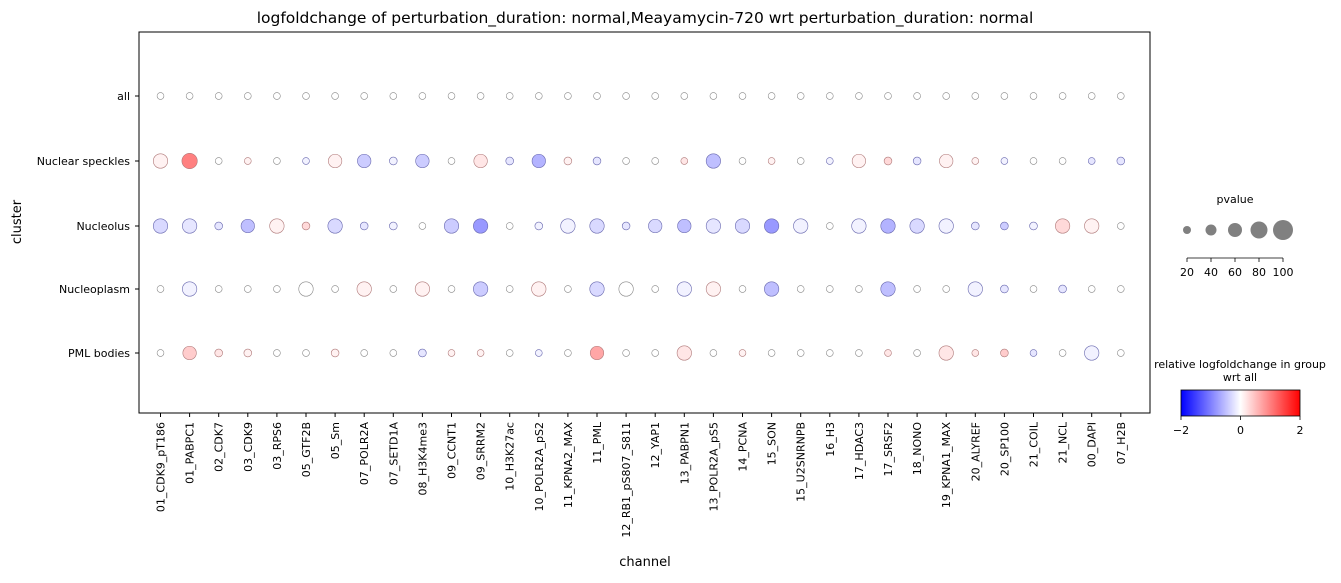 This screenshot has height=583, width=1341. I want to click on x-tick-label: 17_SRSF2, so click(888, 449).